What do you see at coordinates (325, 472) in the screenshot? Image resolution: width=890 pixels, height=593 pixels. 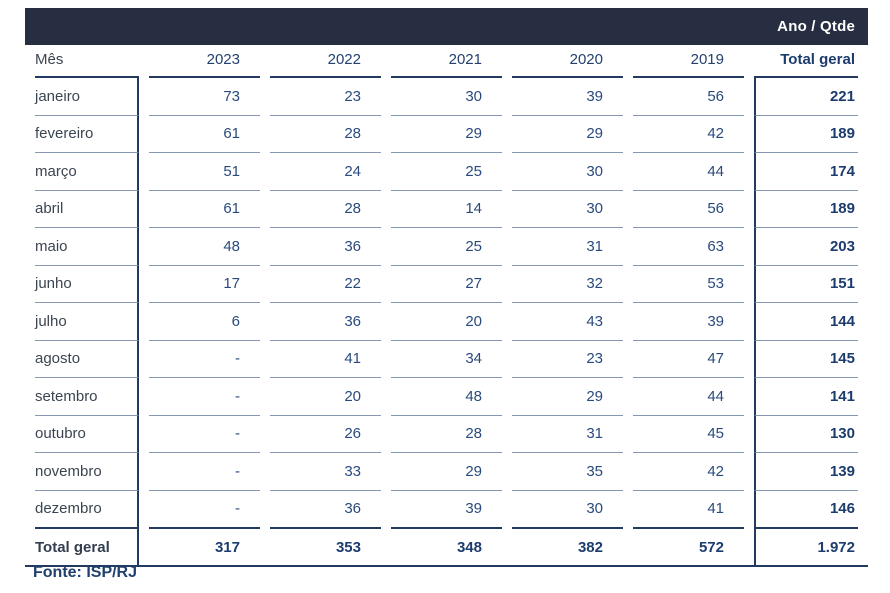 I see `cell-value: 33` at bounding box center [325, 472].